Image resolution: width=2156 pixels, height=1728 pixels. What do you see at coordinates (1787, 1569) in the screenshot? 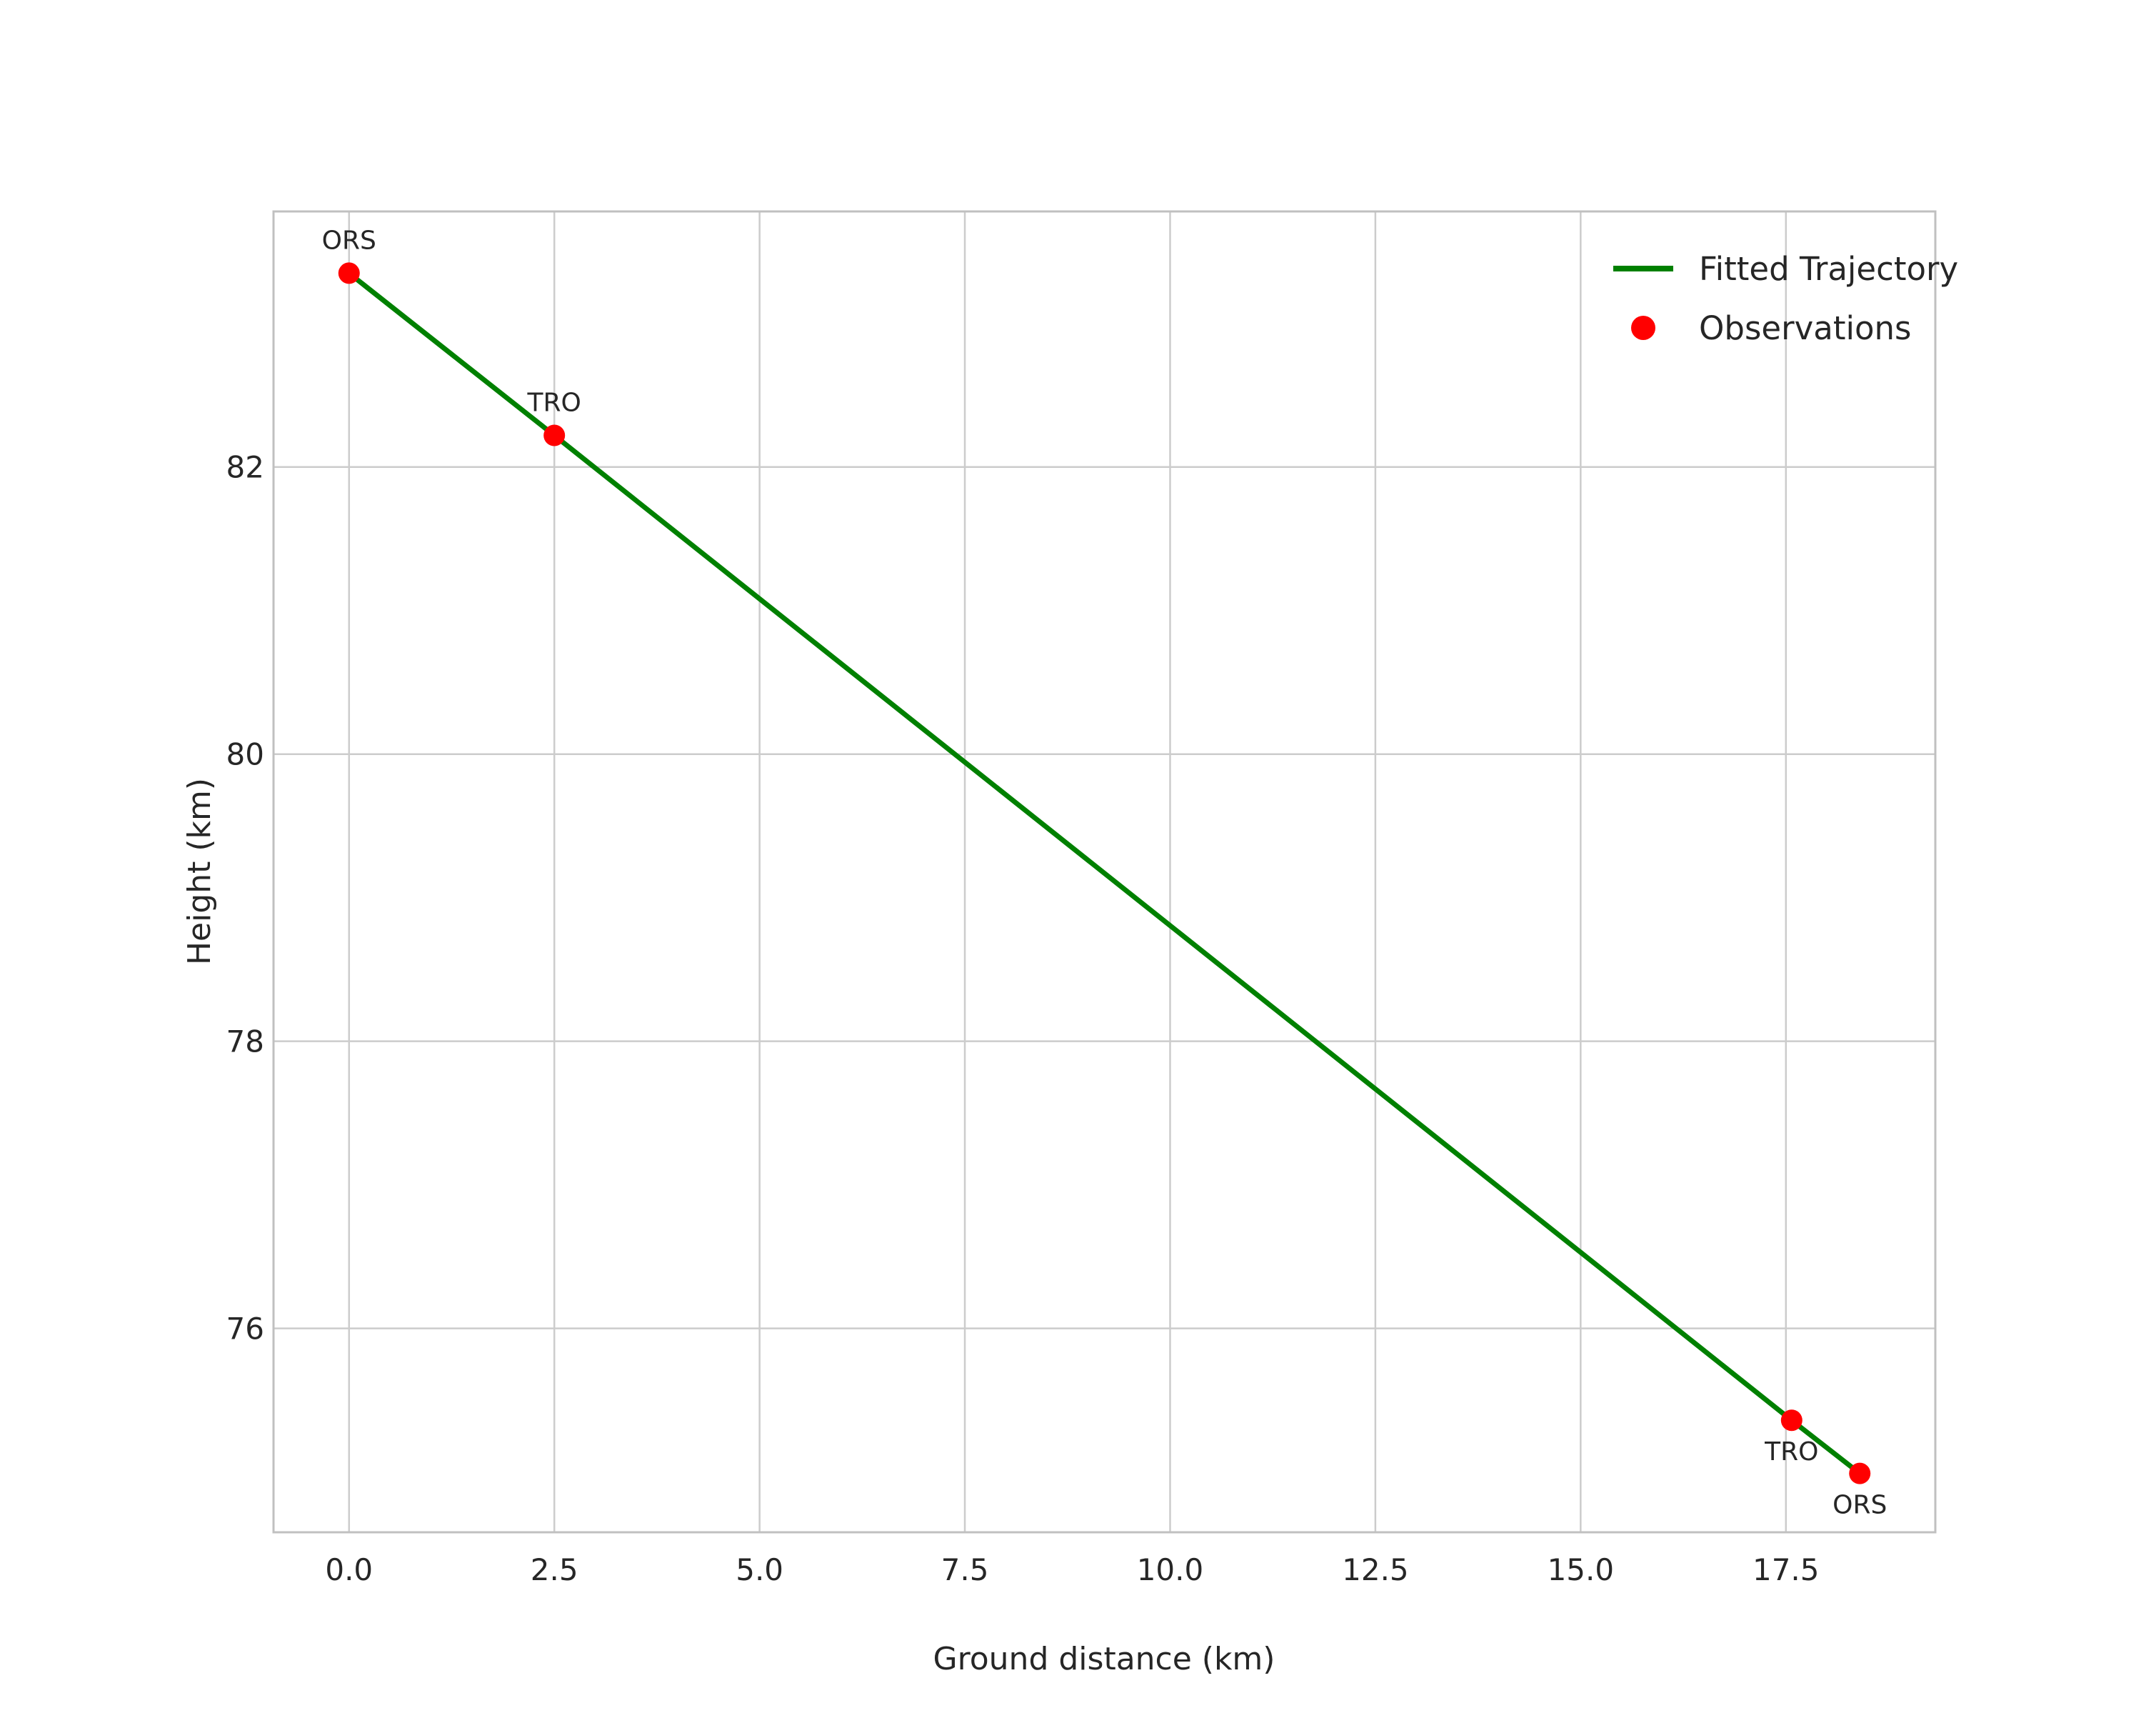
I see `x-tick-label: 17.5` at bounding box center [1787, 1569].